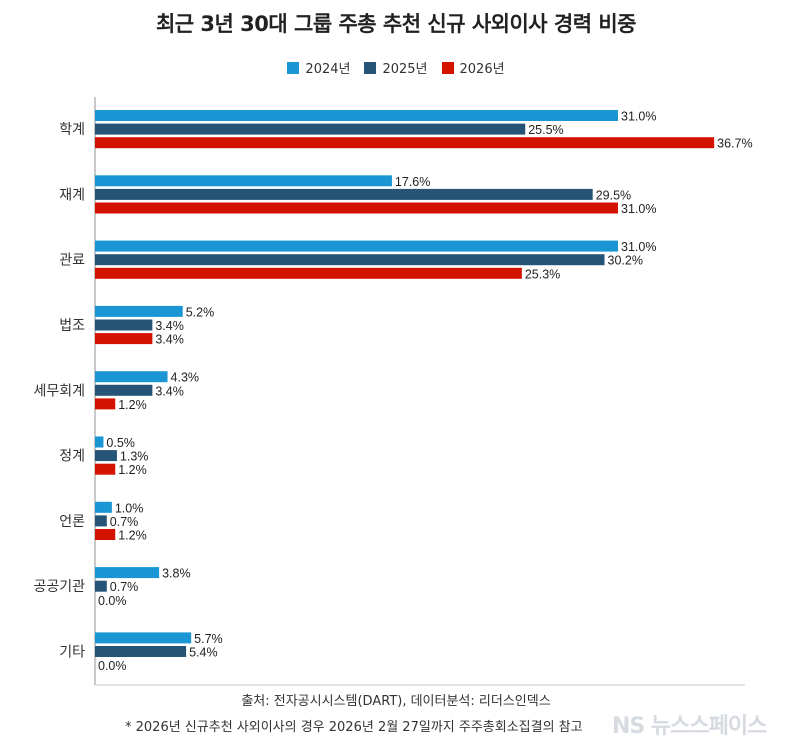 The image size is (792, 752). Describe the element at coordinates (134, 457) in the screenshot. I see `data-label: 1.3%` at that location.